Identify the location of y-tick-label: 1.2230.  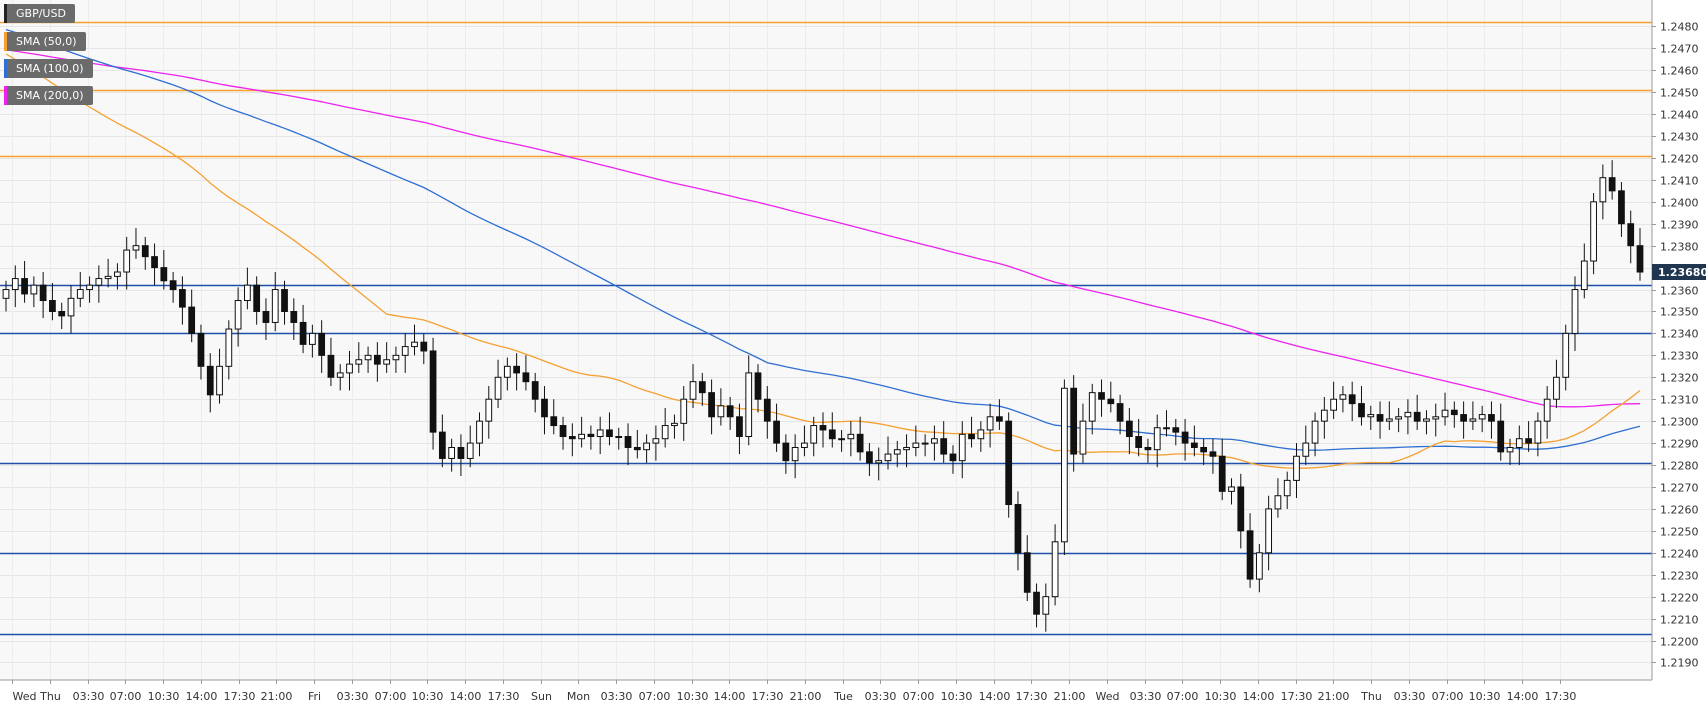
(1679, 576).